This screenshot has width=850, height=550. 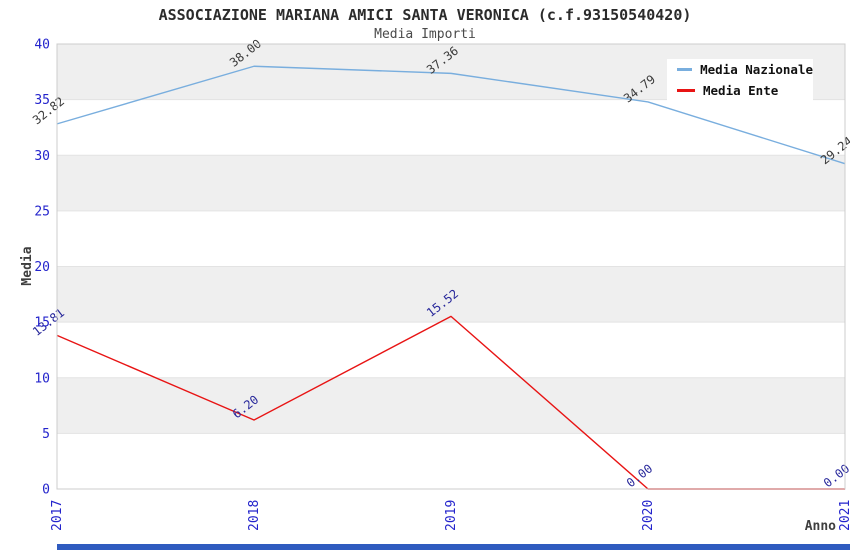 I want to click on svg-text: 2018, so click(x=254, y=515).